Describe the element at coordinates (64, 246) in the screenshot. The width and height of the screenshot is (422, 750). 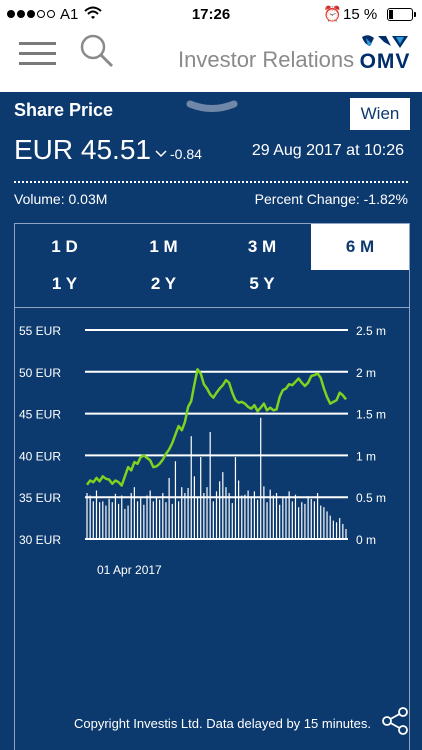
I see `tab-1d: 1 D` at that location.